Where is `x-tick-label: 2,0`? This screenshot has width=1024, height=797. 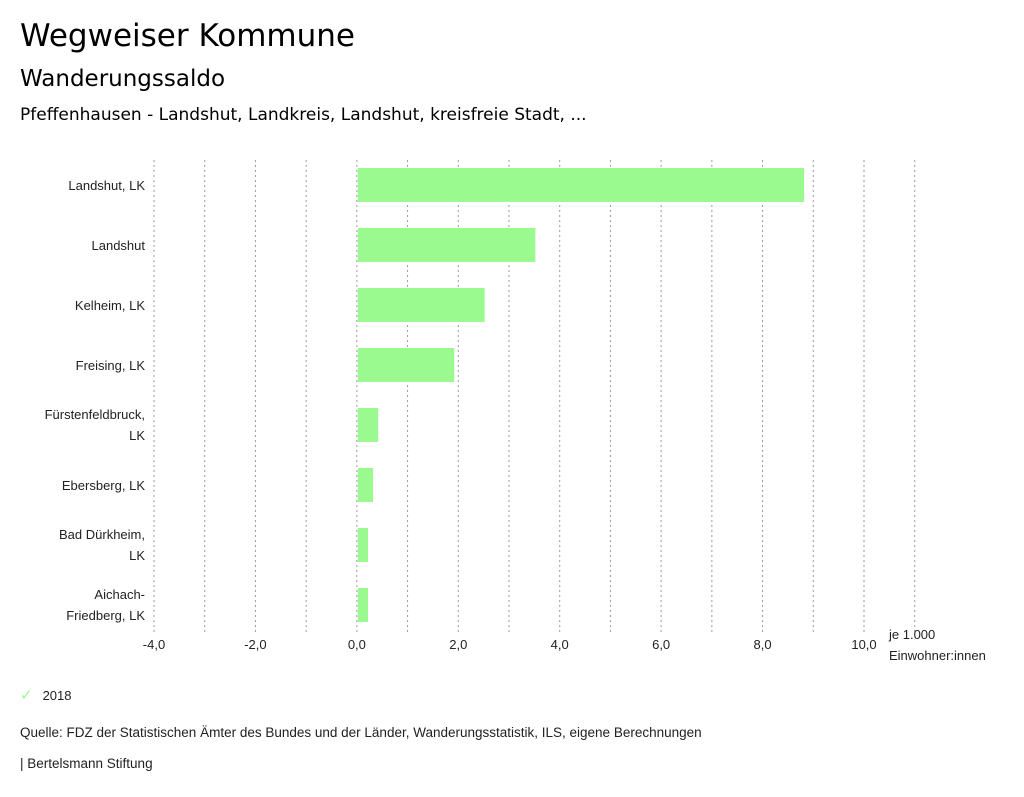 x-tick-label: 2,0 is located at coordinates (458, 644).